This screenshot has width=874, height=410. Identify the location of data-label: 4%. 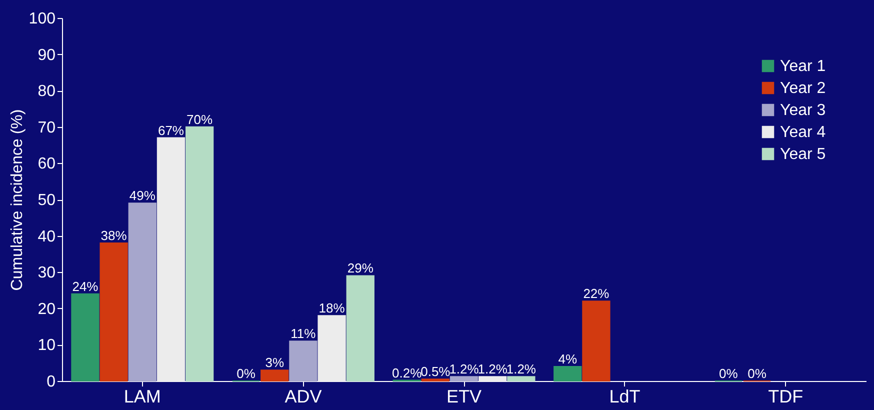
(568, 358).